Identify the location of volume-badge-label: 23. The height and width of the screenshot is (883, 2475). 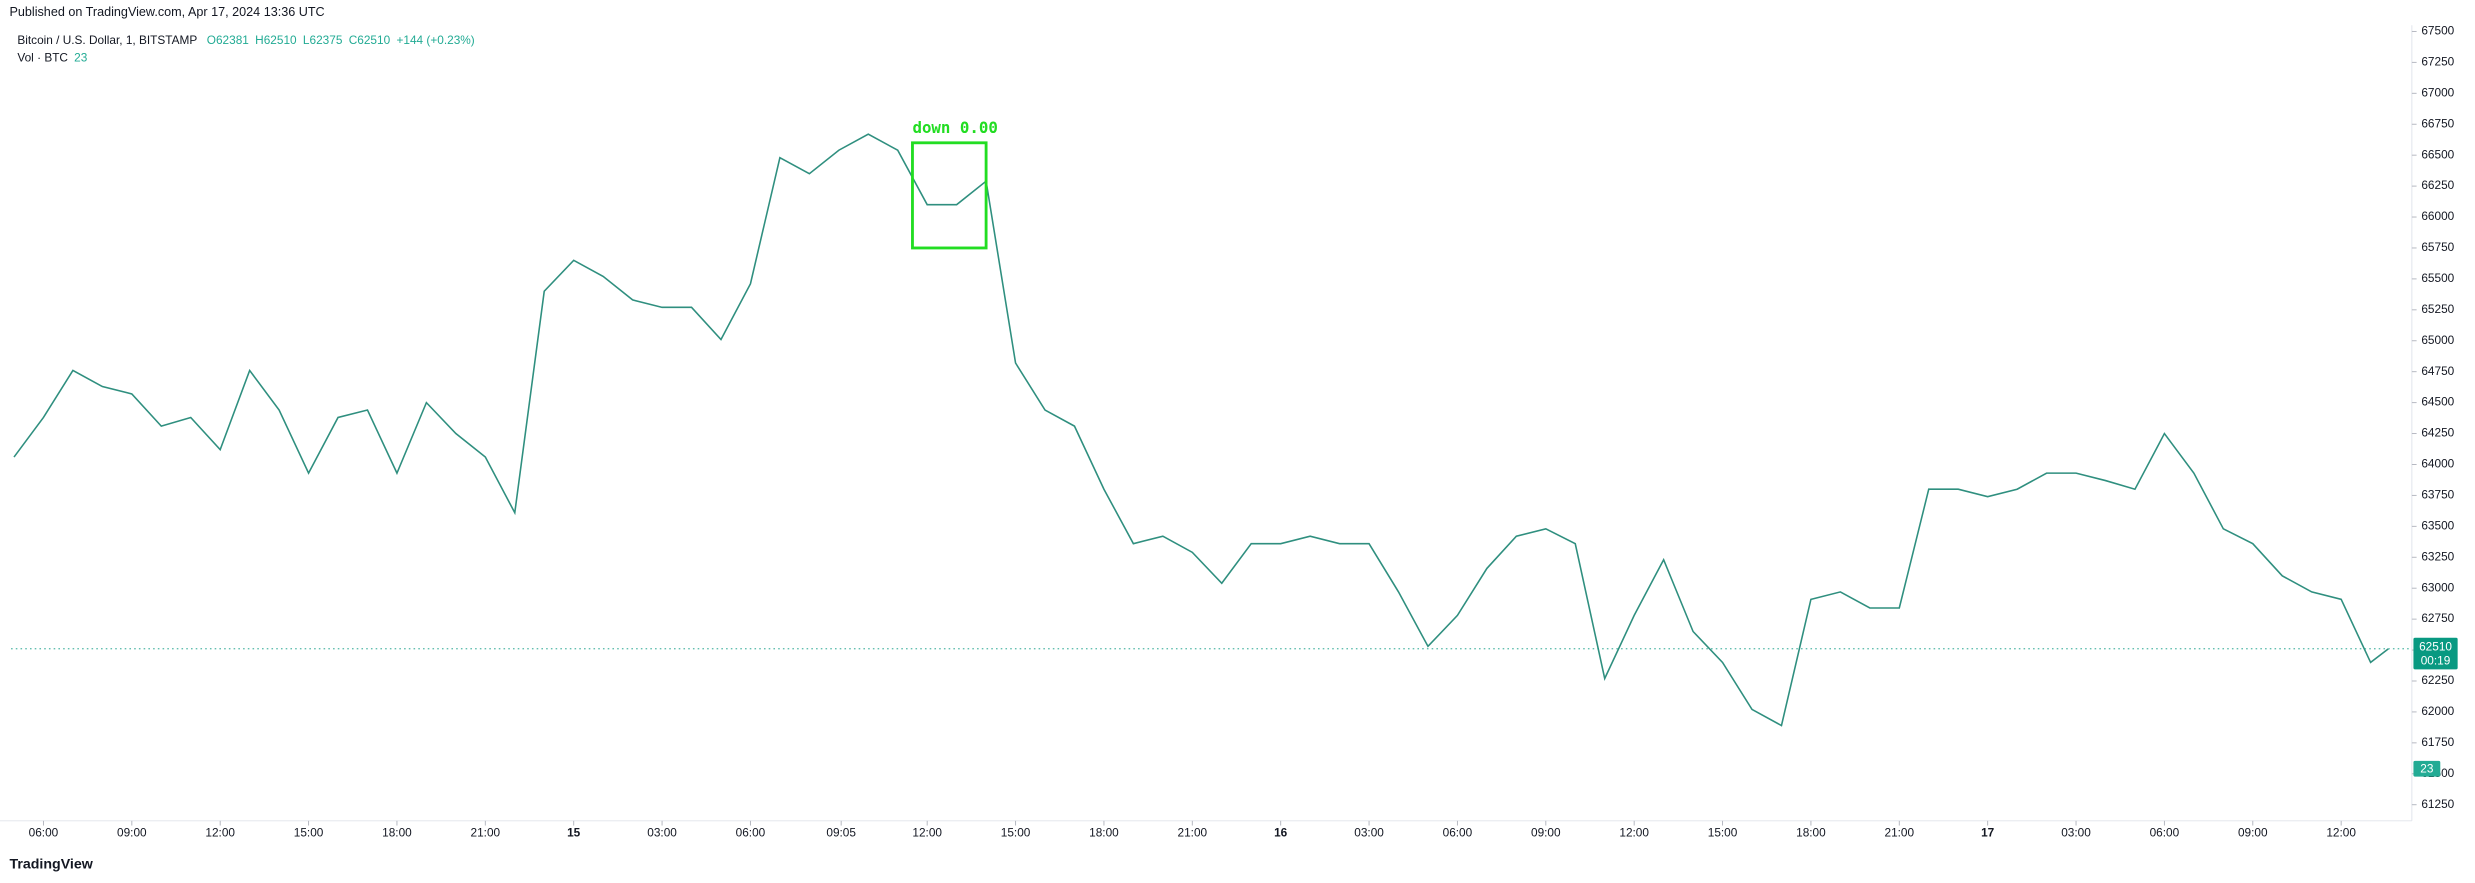
(2427, 769).